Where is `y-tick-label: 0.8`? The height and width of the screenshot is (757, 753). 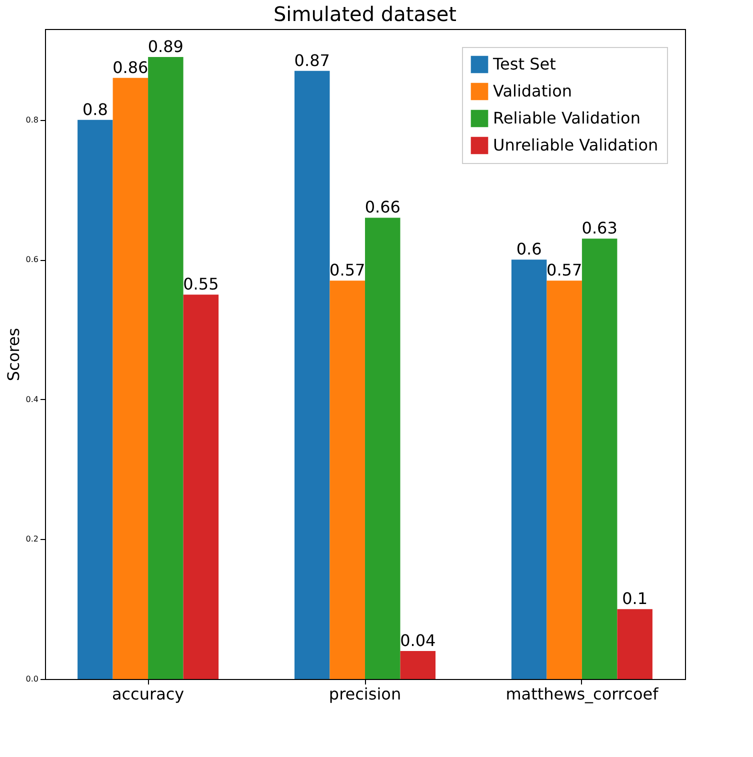 y-tick-label: 0.8 is located at coordinates (32, 119).